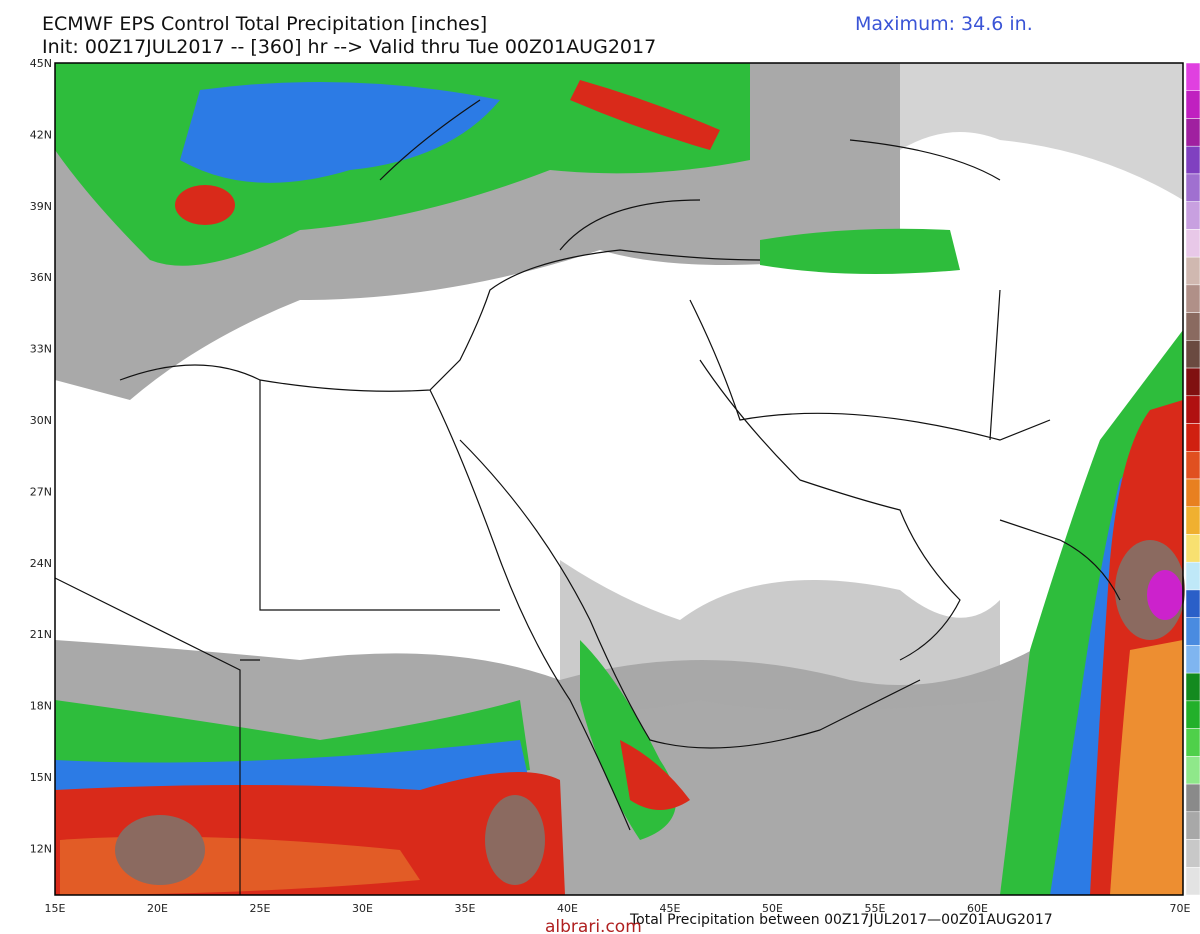 The image size is (1200, 934). What do you see at coordinates (41, 277) in the screenshot?
I see `lat-label: 36N` at bounding box center [41, 277].